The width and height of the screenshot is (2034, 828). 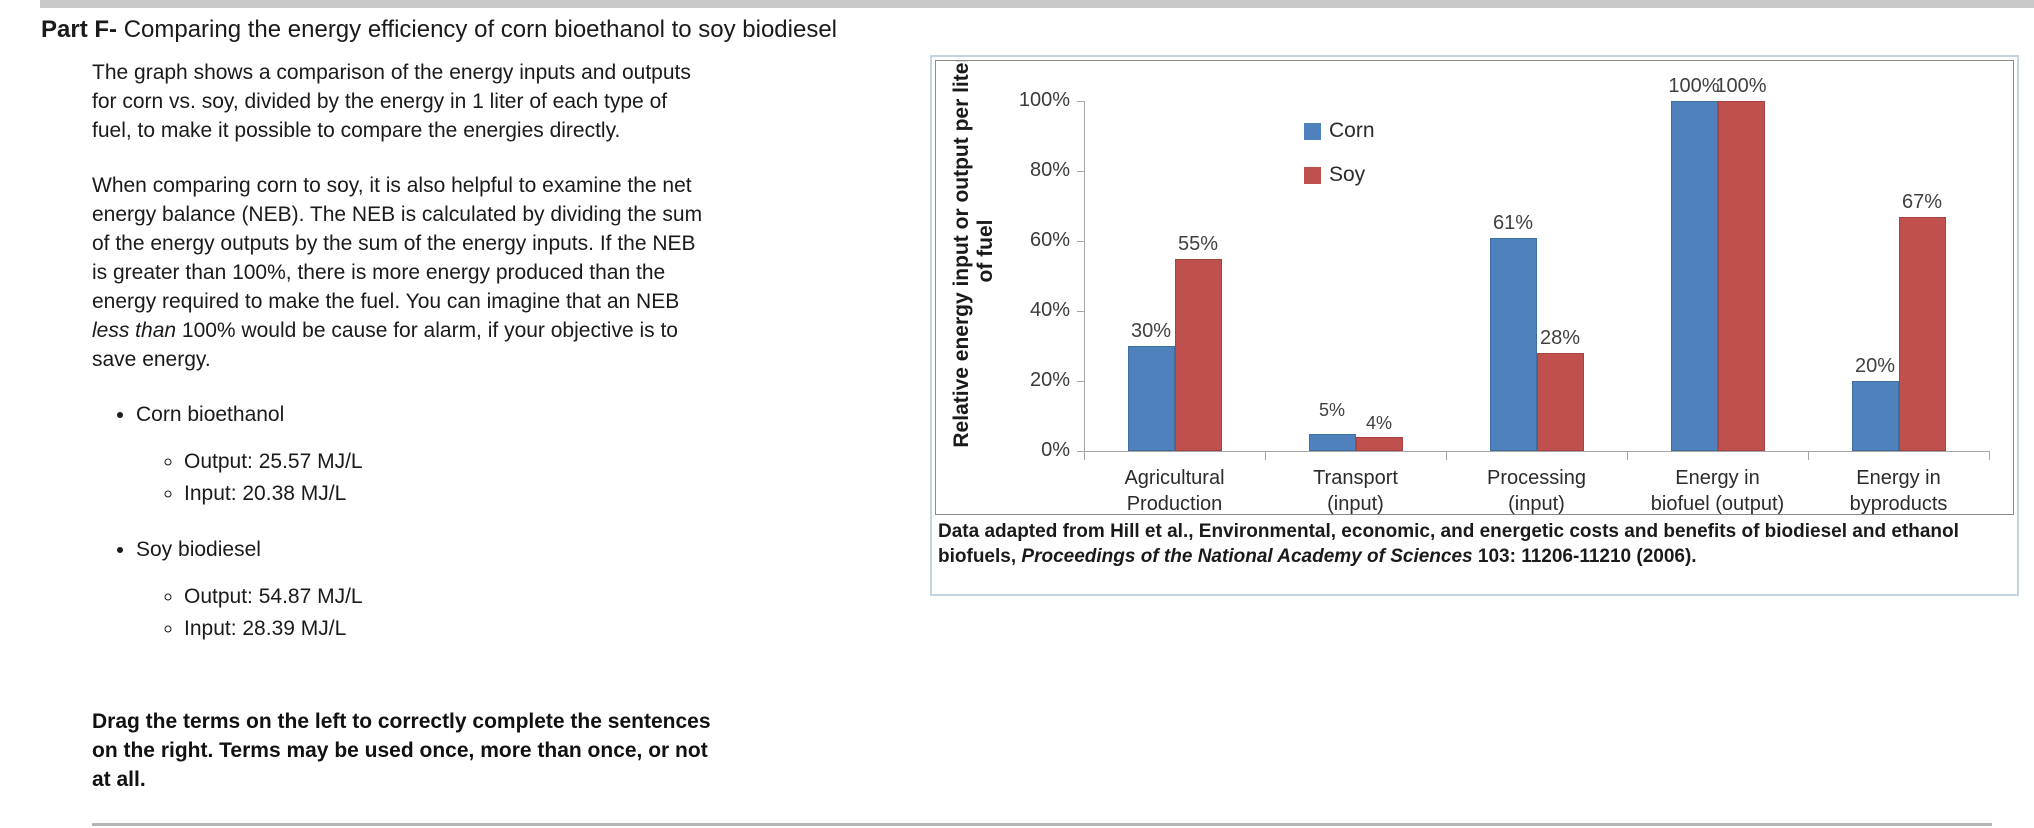 I want to click on y-axis-tick-label: 40%, so click(x=1049, y=310).